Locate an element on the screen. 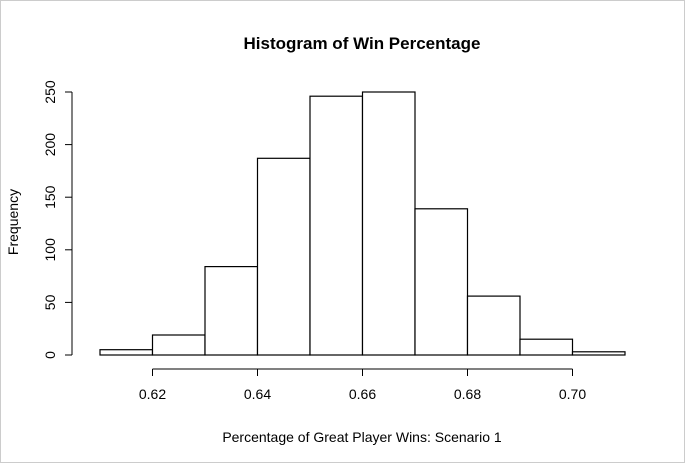 This screenshot has height=463, width=685. y-tick-label: 100 is located at coordinates (50, 250).